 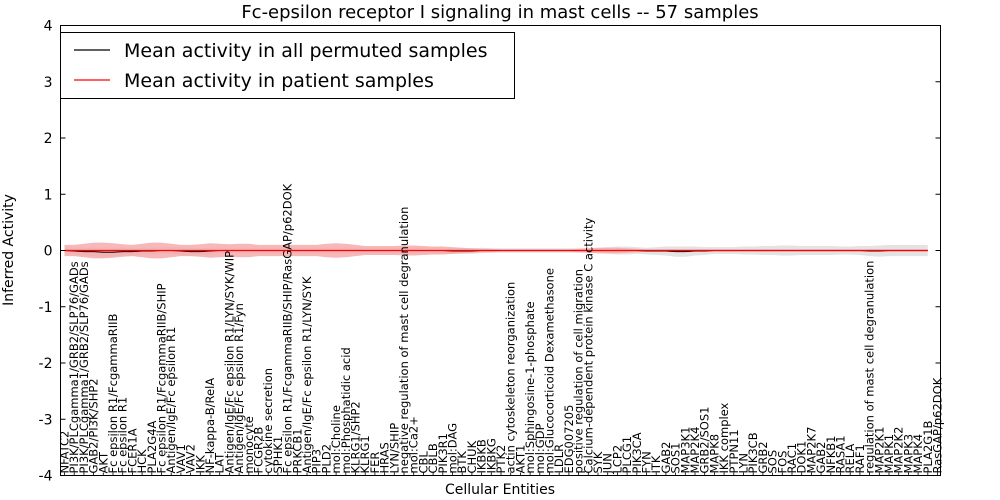 What do you see at coordinates (279, 81) in the screenshot?
I see `legend-label-patient: Mean activity in patient samples` at bounding box center [279, 81].